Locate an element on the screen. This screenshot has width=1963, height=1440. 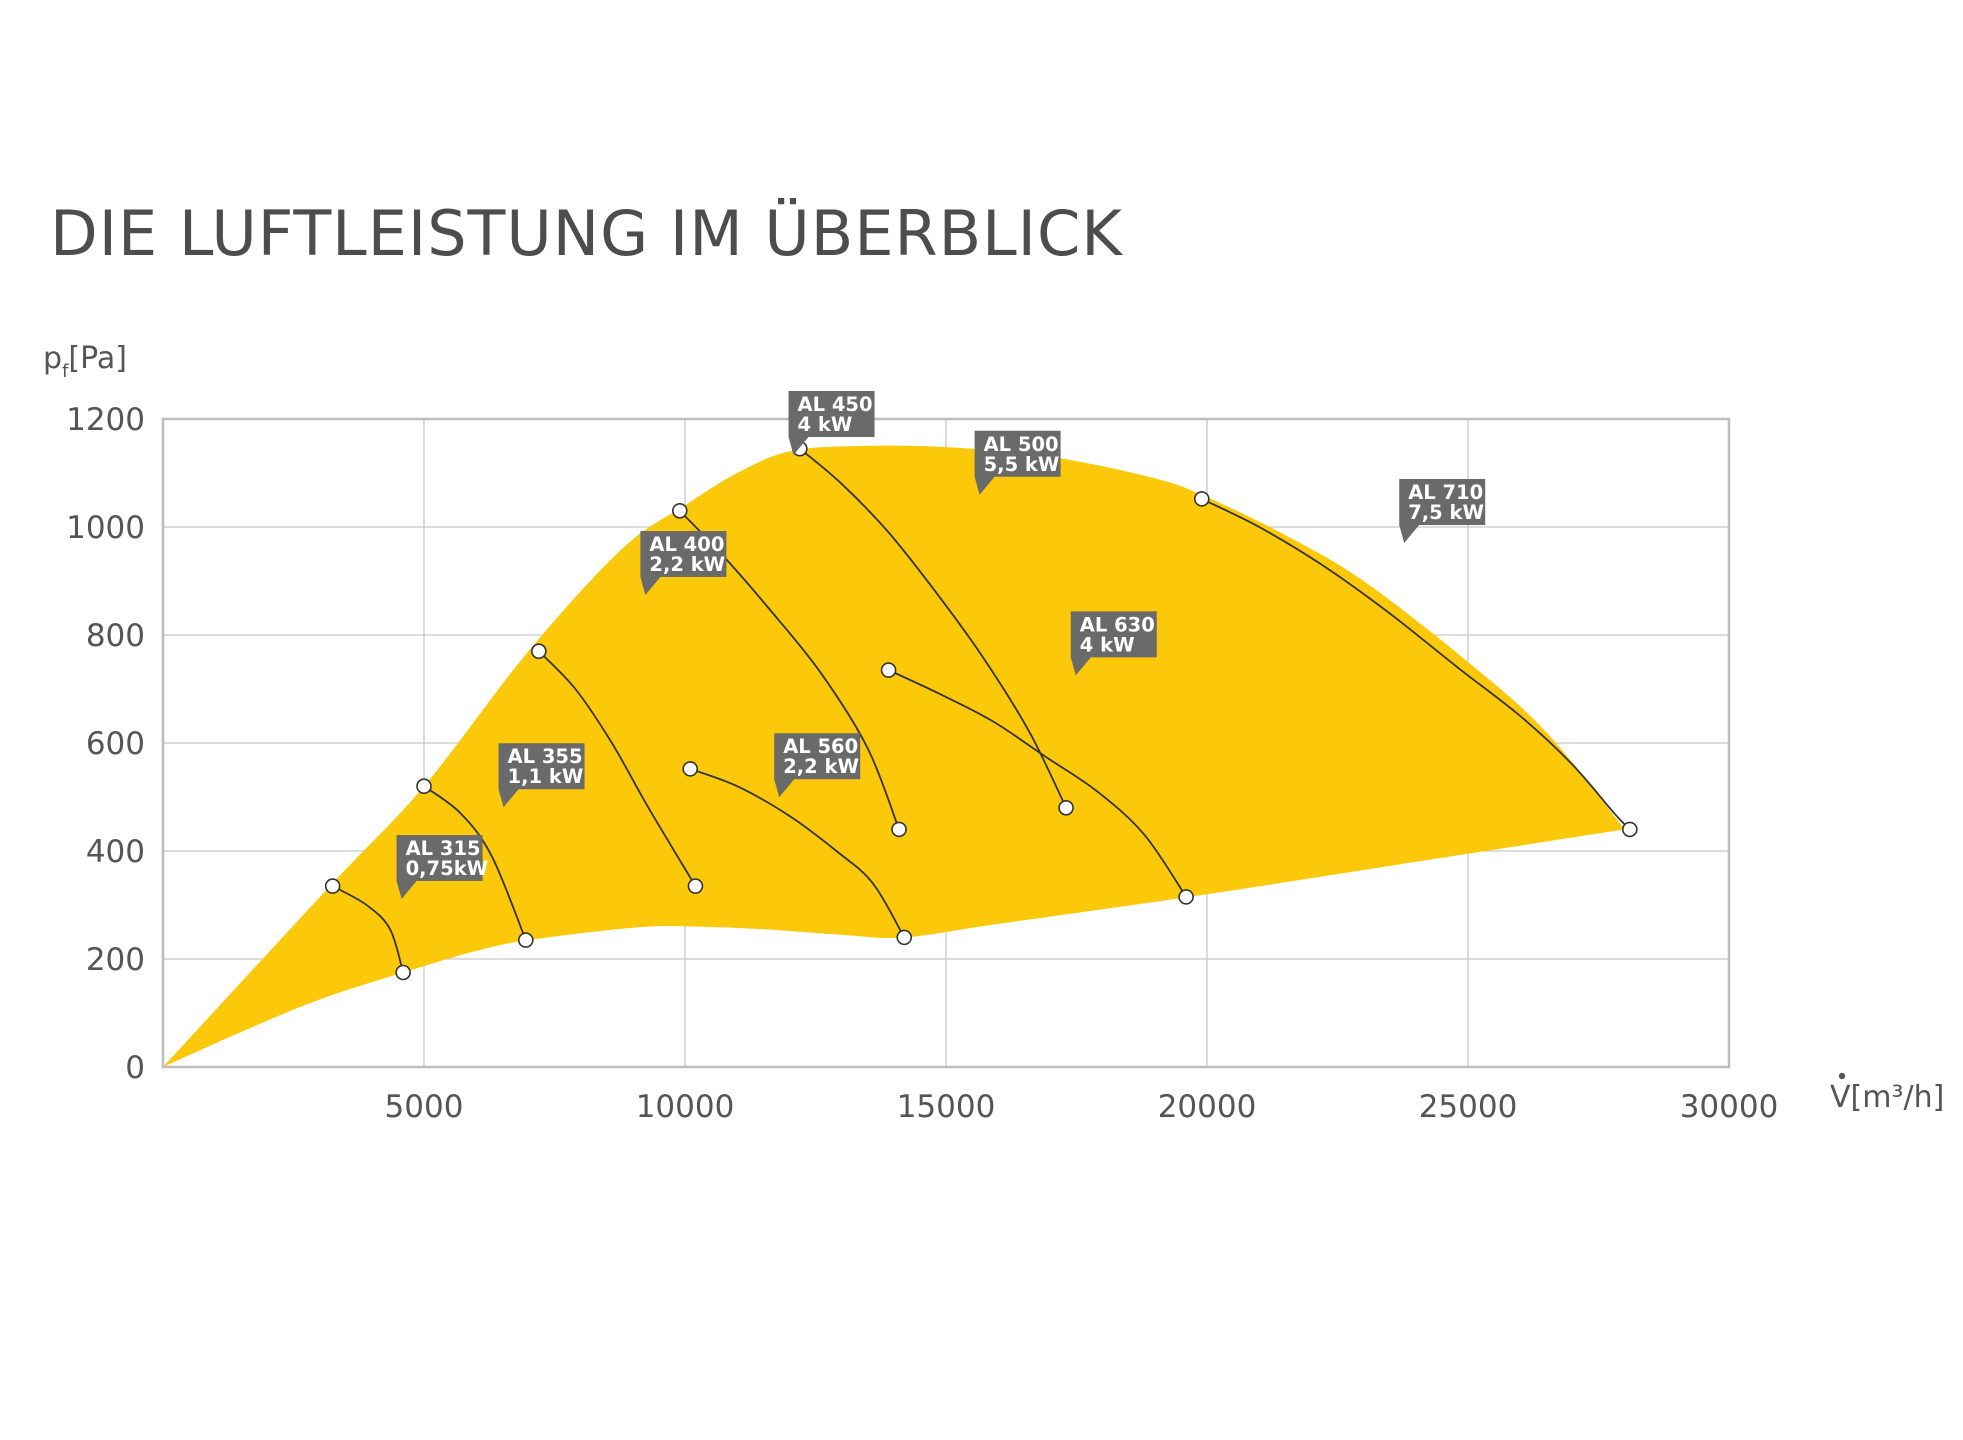
y-tick-label: 0 is located at coordinates (135, 1068).